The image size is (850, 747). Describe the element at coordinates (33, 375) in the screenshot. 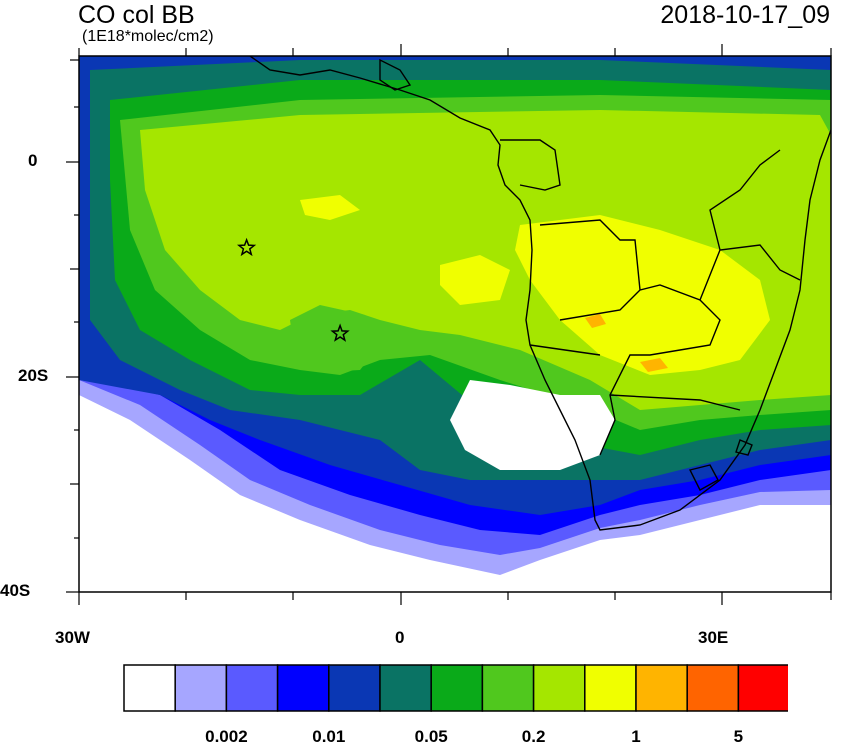

I see `y-tick-20s: 20S` at that location.